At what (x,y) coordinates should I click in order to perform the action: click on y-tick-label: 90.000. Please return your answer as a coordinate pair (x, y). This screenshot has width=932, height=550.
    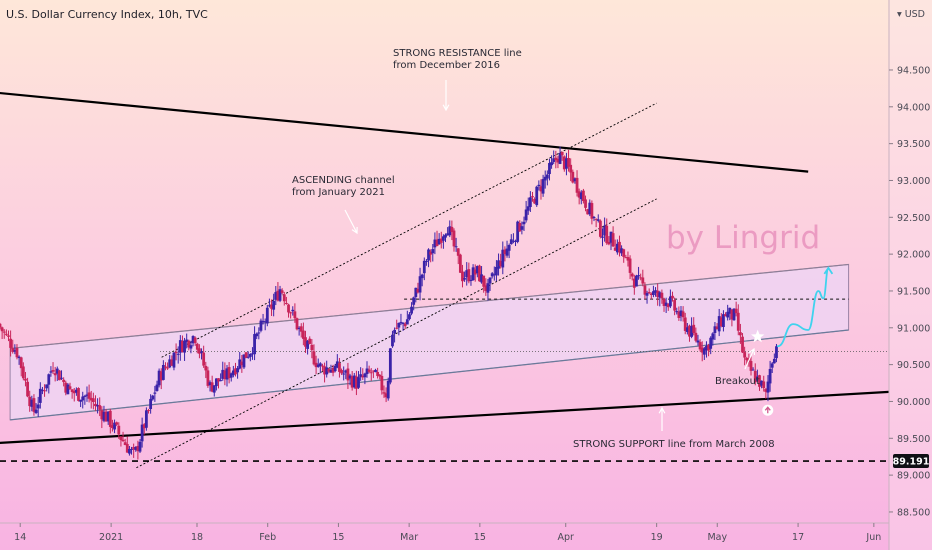
    Looking at the image, I should click on (913, 402).